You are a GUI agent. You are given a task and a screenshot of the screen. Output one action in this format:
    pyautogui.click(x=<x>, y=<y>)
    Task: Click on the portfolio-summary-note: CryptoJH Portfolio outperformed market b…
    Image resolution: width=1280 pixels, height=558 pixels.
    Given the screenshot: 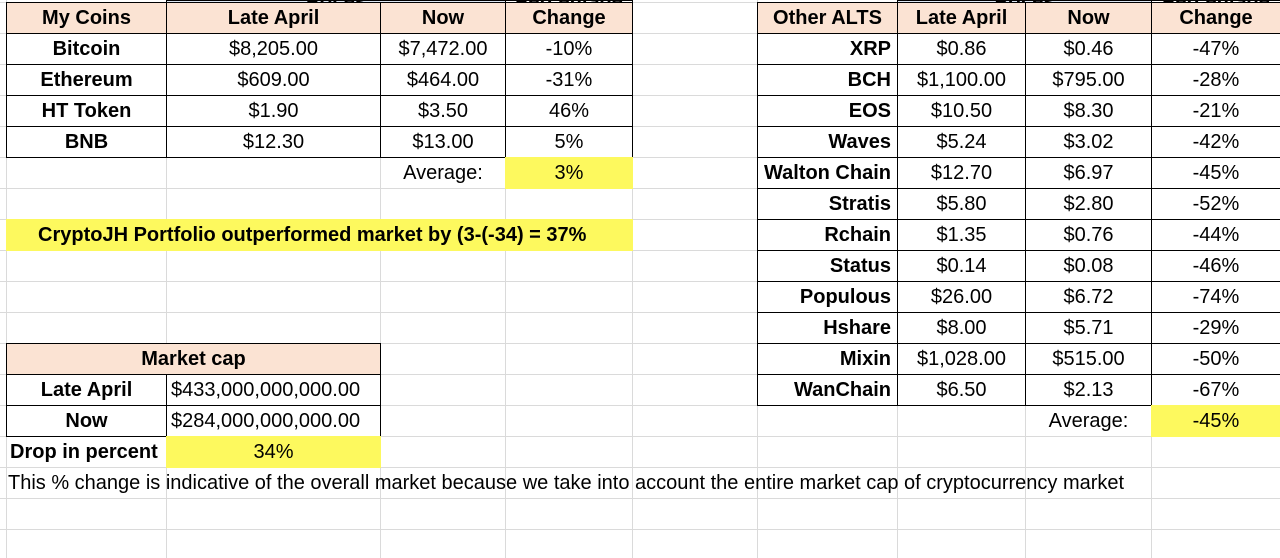 What is the action you would take?
    pyautogui.click(x=319, y=235)
    